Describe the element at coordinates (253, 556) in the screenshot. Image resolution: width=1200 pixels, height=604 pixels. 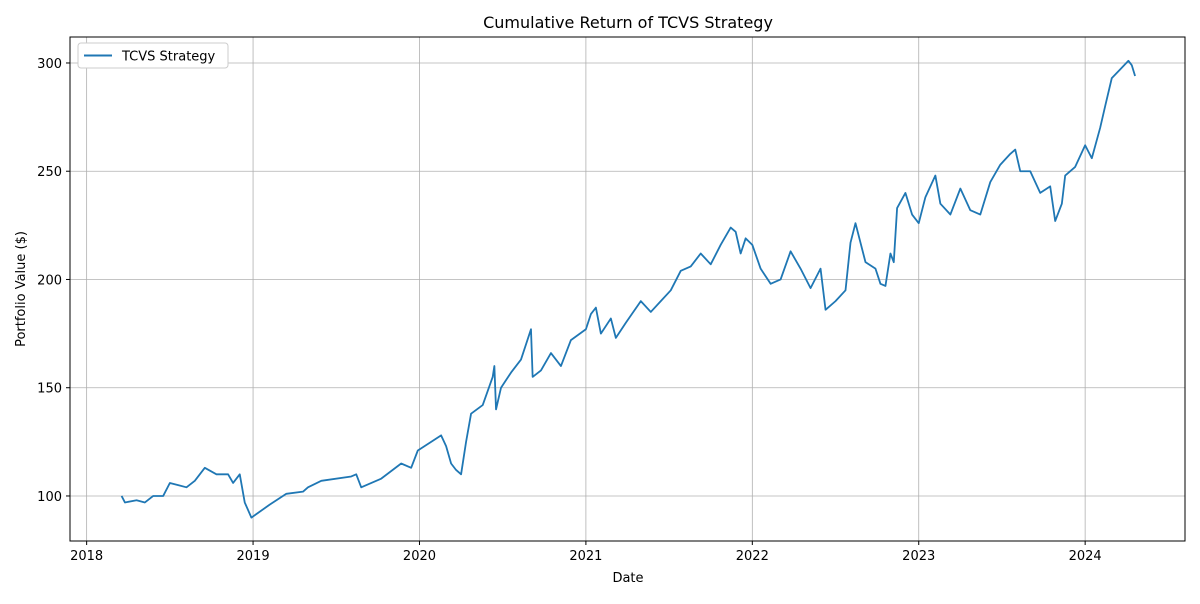
I see `x-tick-label: 2019` at that location.